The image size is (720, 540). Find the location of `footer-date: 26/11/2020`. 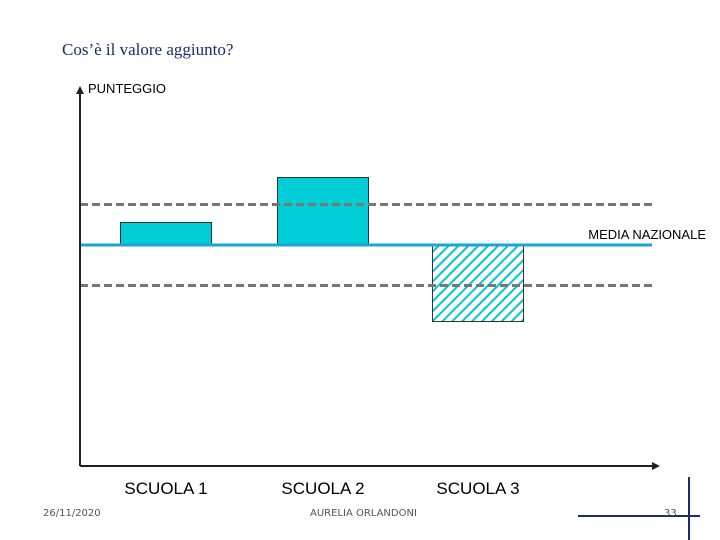

footer-date: 26/11/2020 is located at coordinates (72, 513).